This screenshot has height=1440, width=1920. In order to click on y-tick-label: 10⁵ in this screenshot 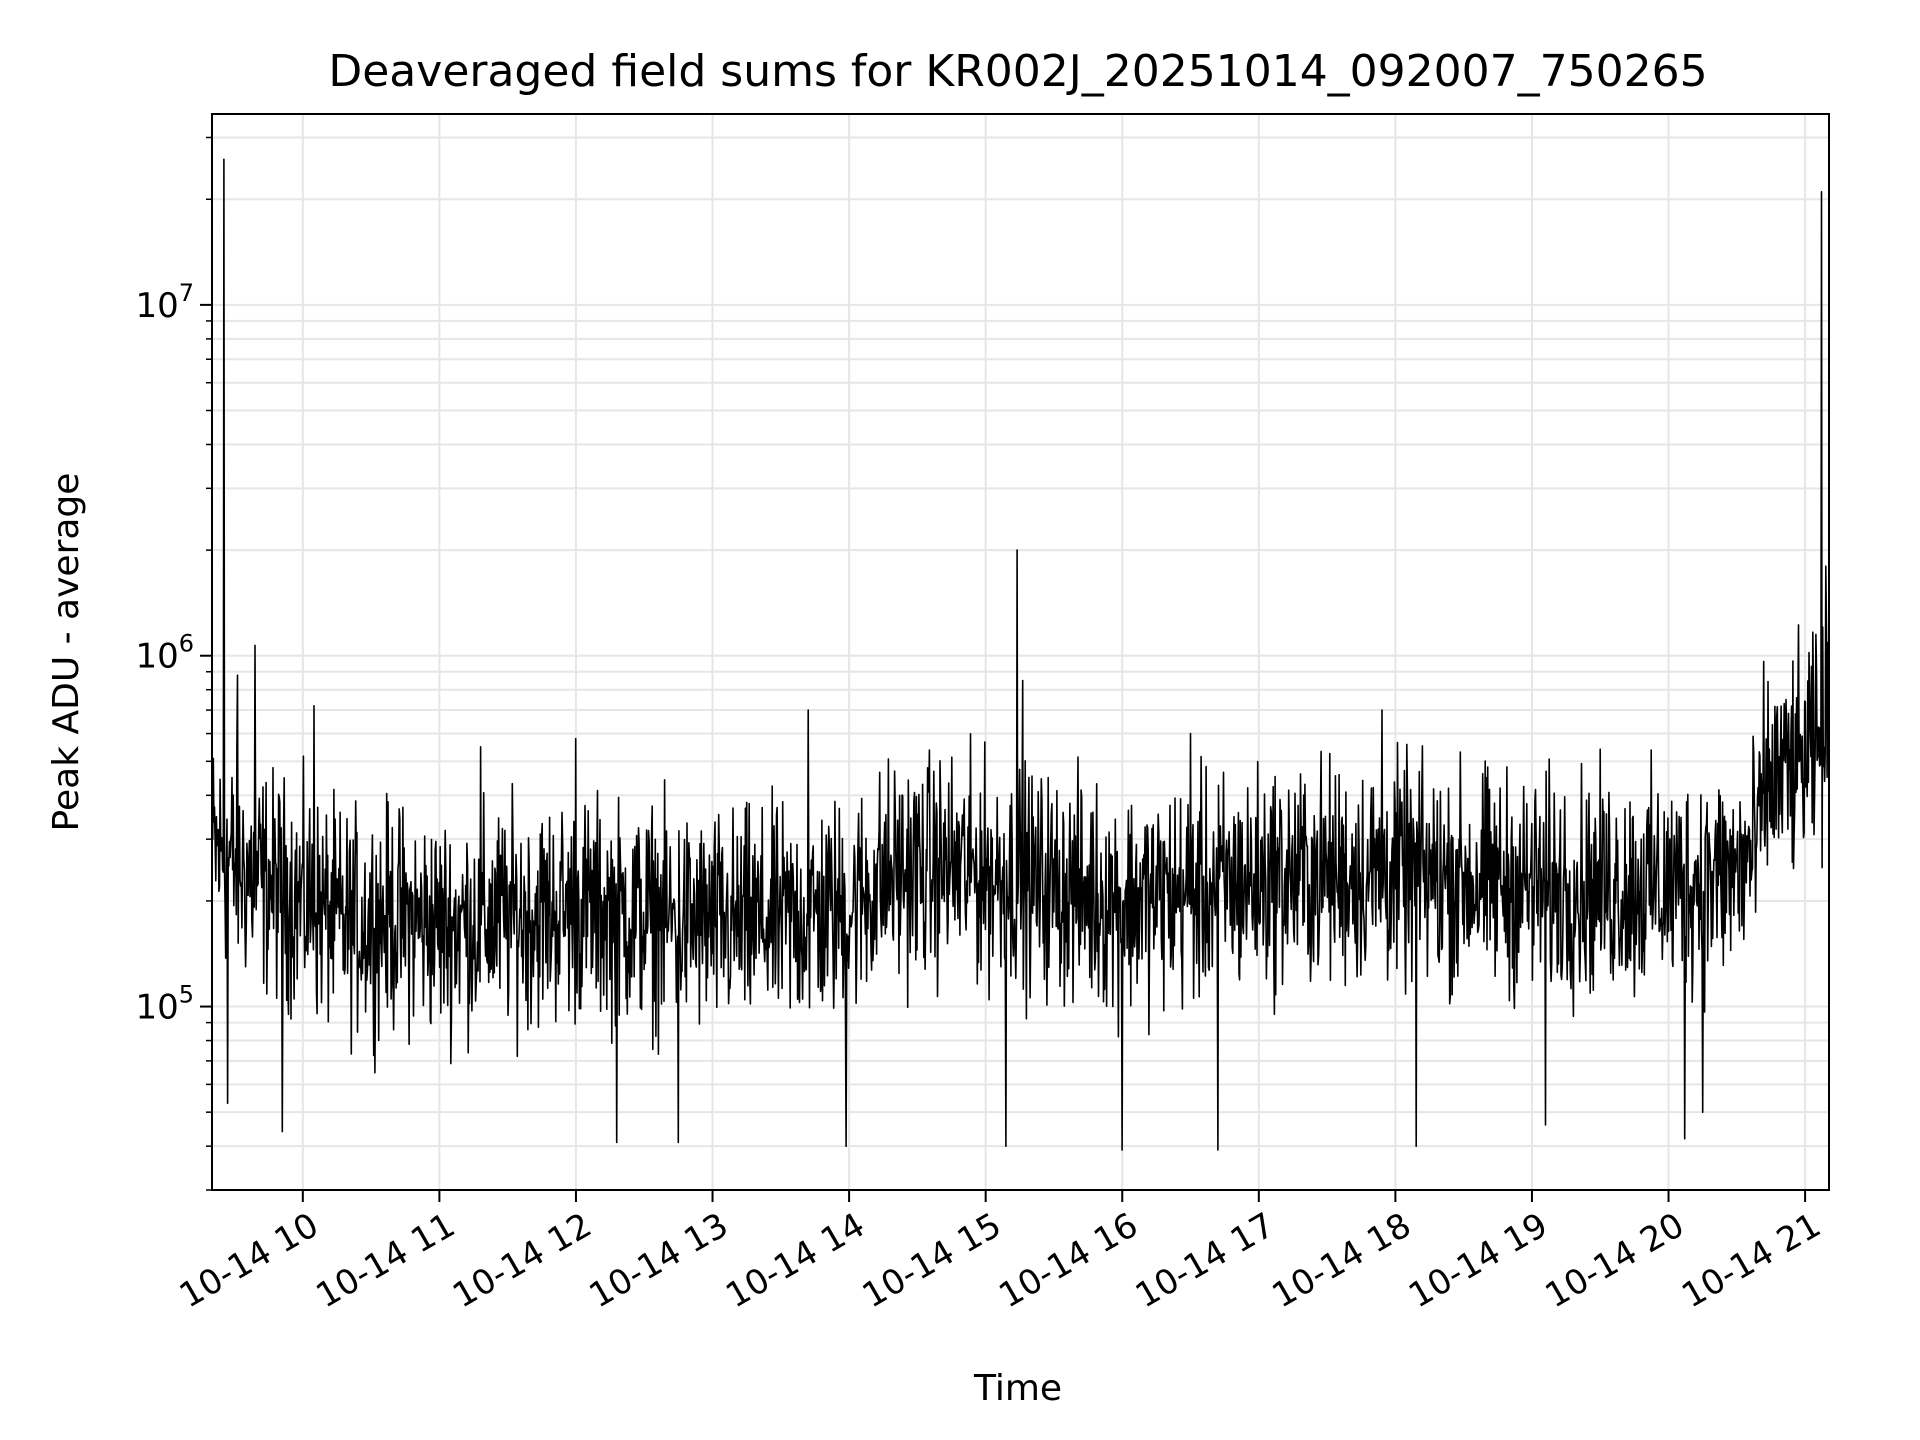, I will do `click(164, 1004)`.